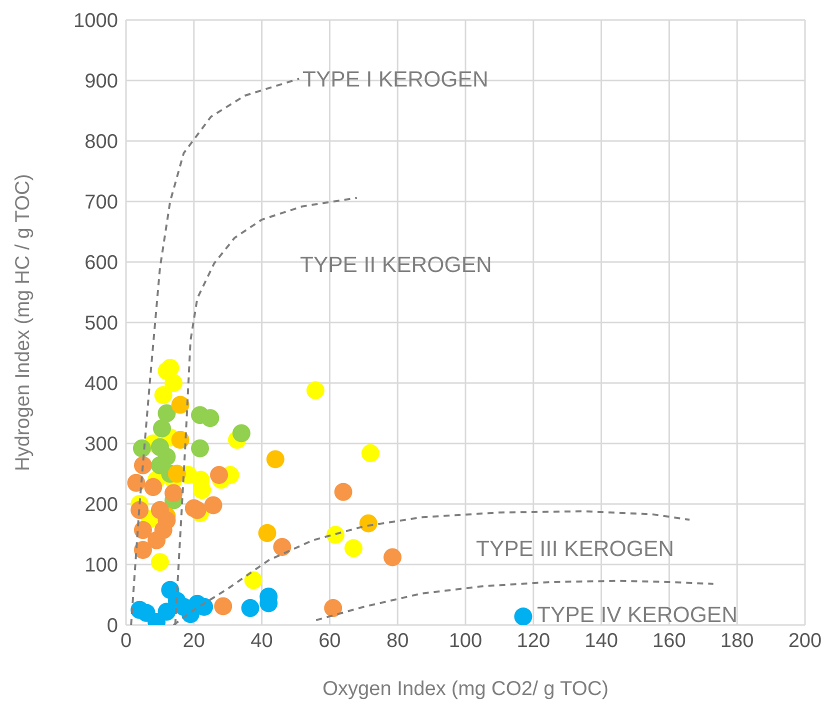 This screenshot has width=833, height=707. Describe the element at coordinates (396, 264) in the screenshot. I see `annotation: TYPE II KEROGEN` at that location.